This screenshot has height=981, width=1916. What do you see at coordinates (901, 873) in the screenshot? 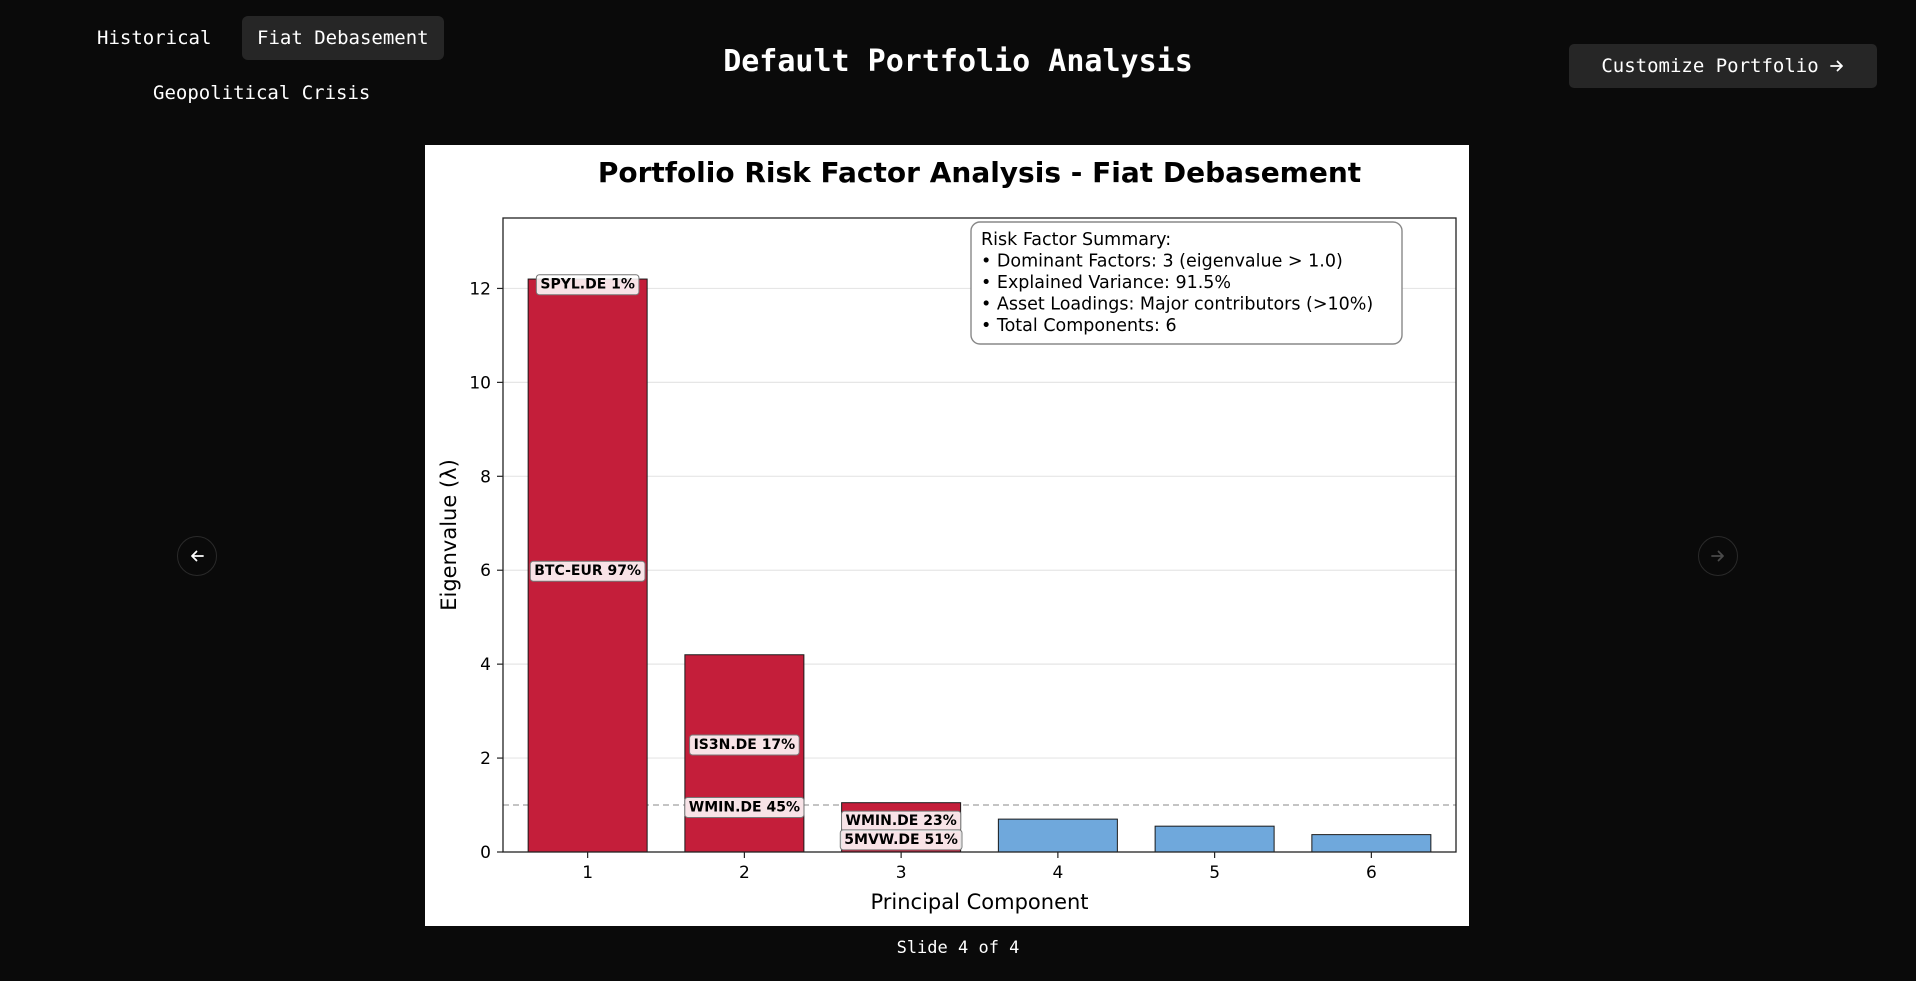
I see `x-tick-label: 3` at bounding box center [901, 873].